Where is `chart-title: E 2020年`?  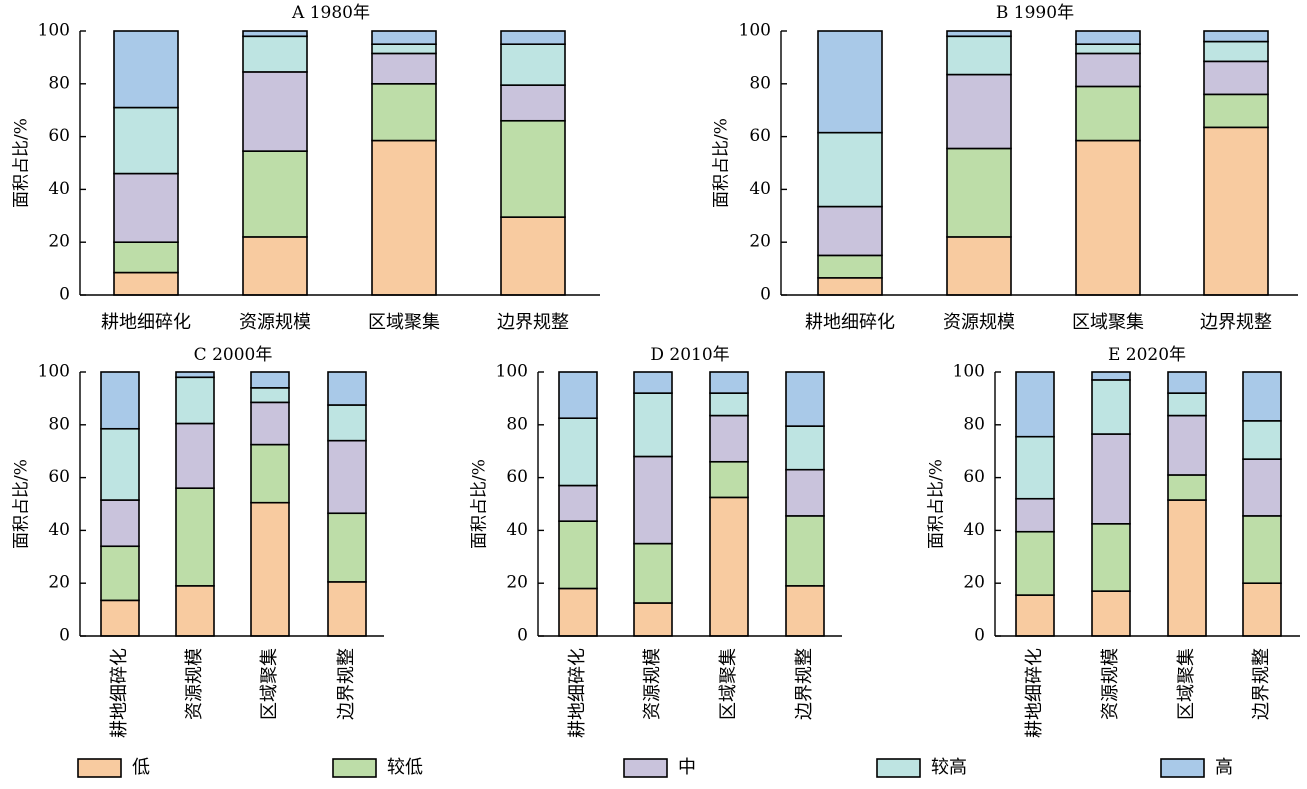
chart-title: E 2020年 is located at coordinates (1147, 355).